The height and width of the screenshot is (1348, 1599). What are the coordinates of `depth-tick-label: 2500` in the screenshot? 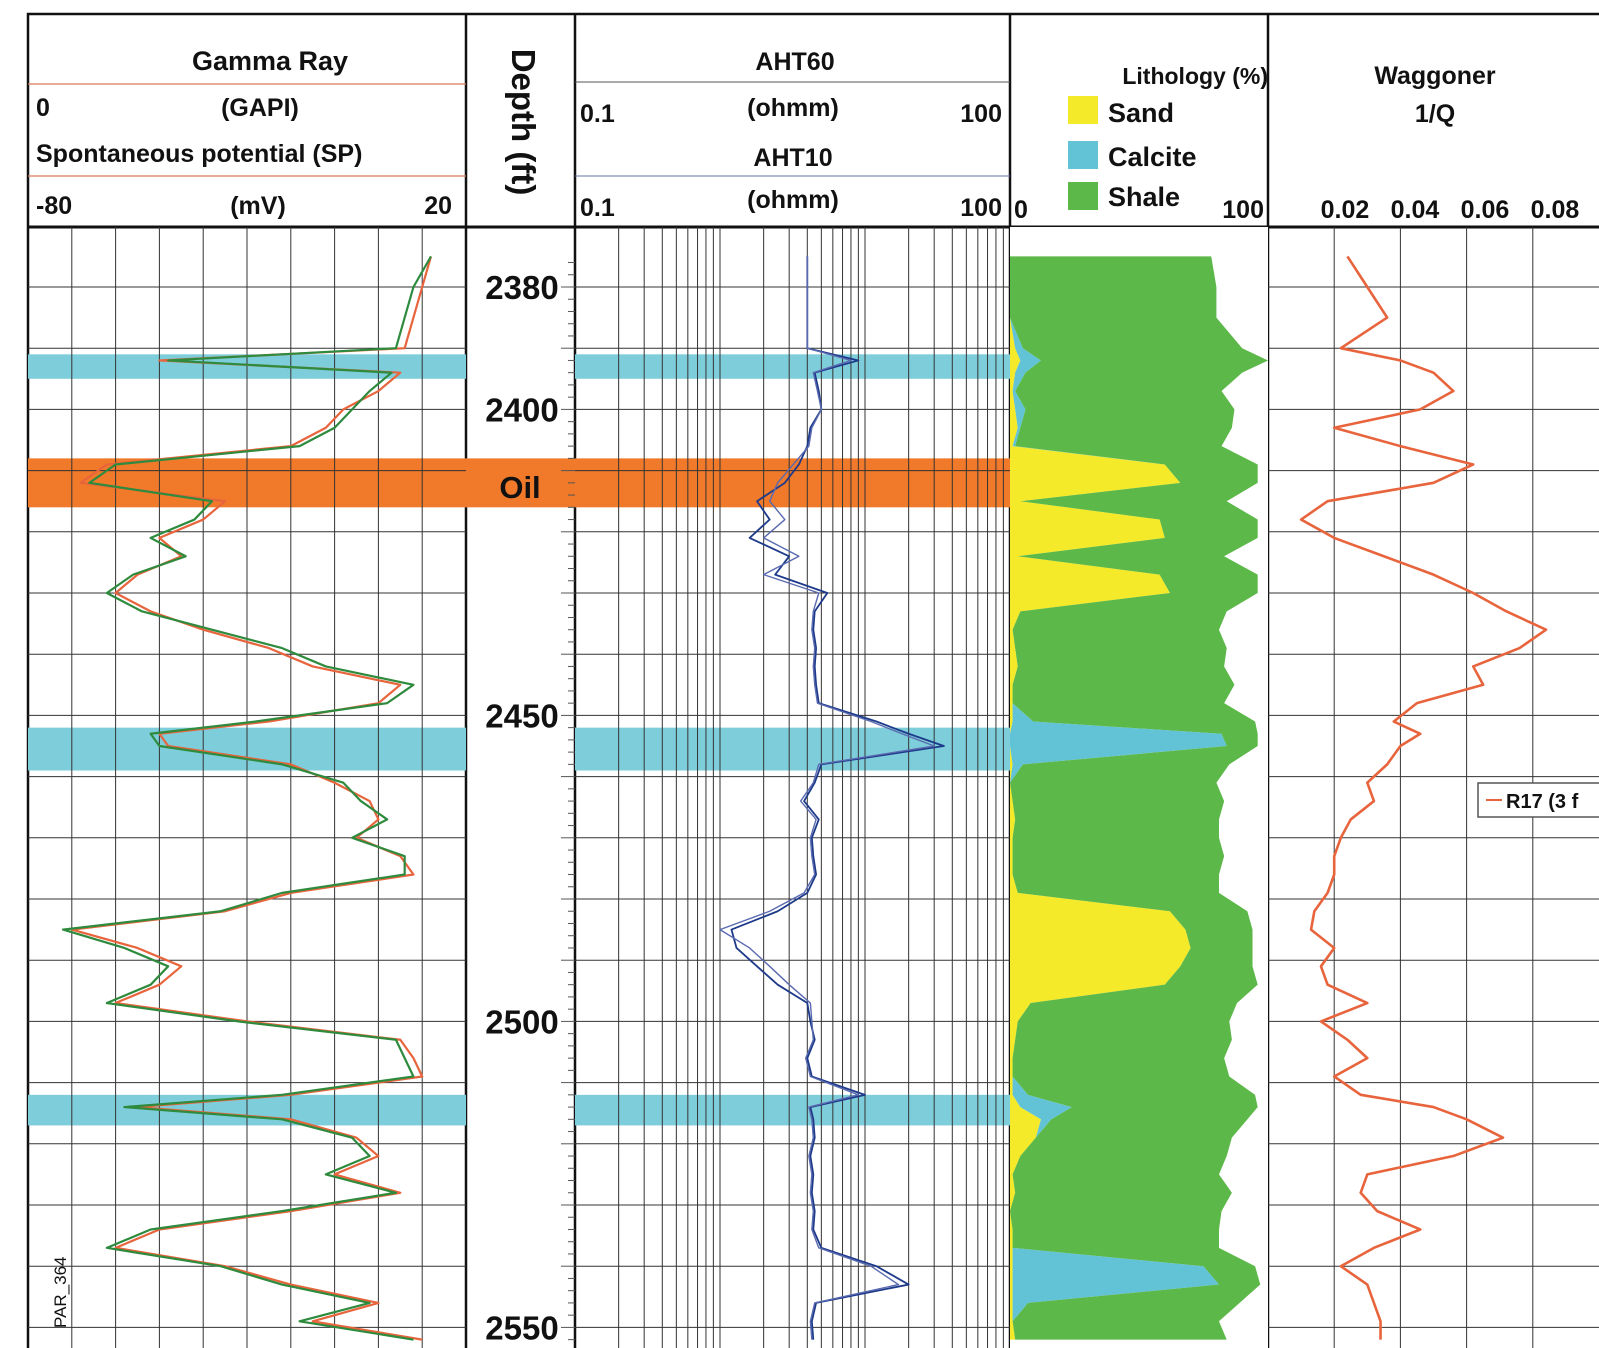 It's located at (521, 1021).